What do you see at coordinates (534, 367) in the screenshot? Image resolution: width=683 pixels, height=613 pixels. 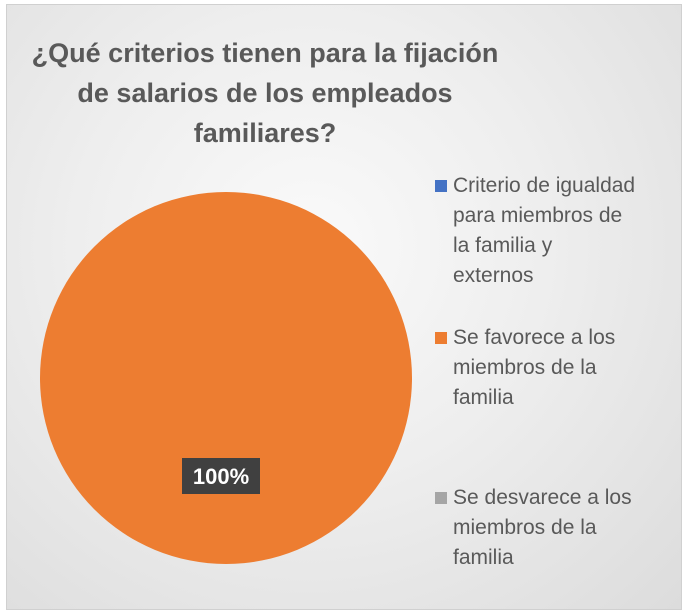 I see `legend-label: Se favorece a los miembros de la familia` at bounding box center [534, 367].